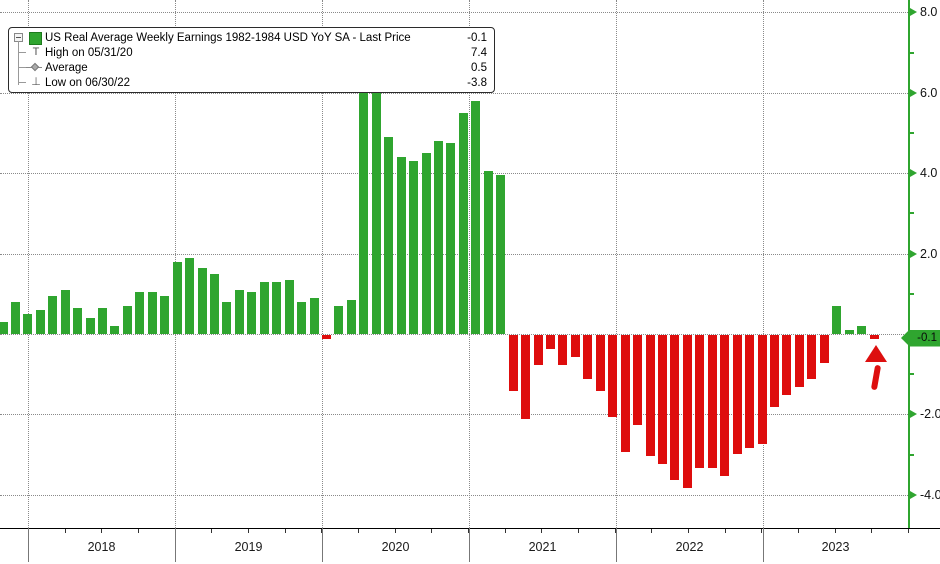 The image size is (940, 564). I want to click on year-divider-2018, so click(28, 545).